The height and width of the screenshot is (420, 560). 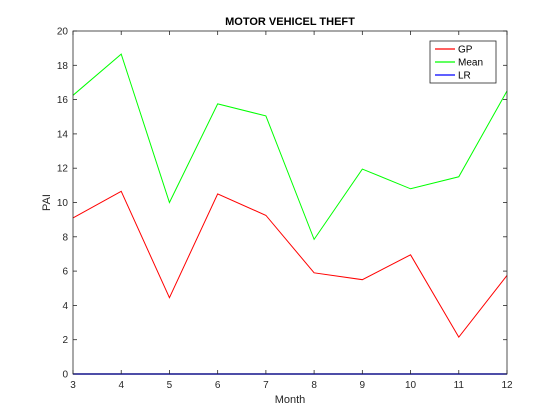 What do you see at coordinates (63, 203) in the screenshot?
I see `y-tick-label: 10` at bounding box center [63, 203].